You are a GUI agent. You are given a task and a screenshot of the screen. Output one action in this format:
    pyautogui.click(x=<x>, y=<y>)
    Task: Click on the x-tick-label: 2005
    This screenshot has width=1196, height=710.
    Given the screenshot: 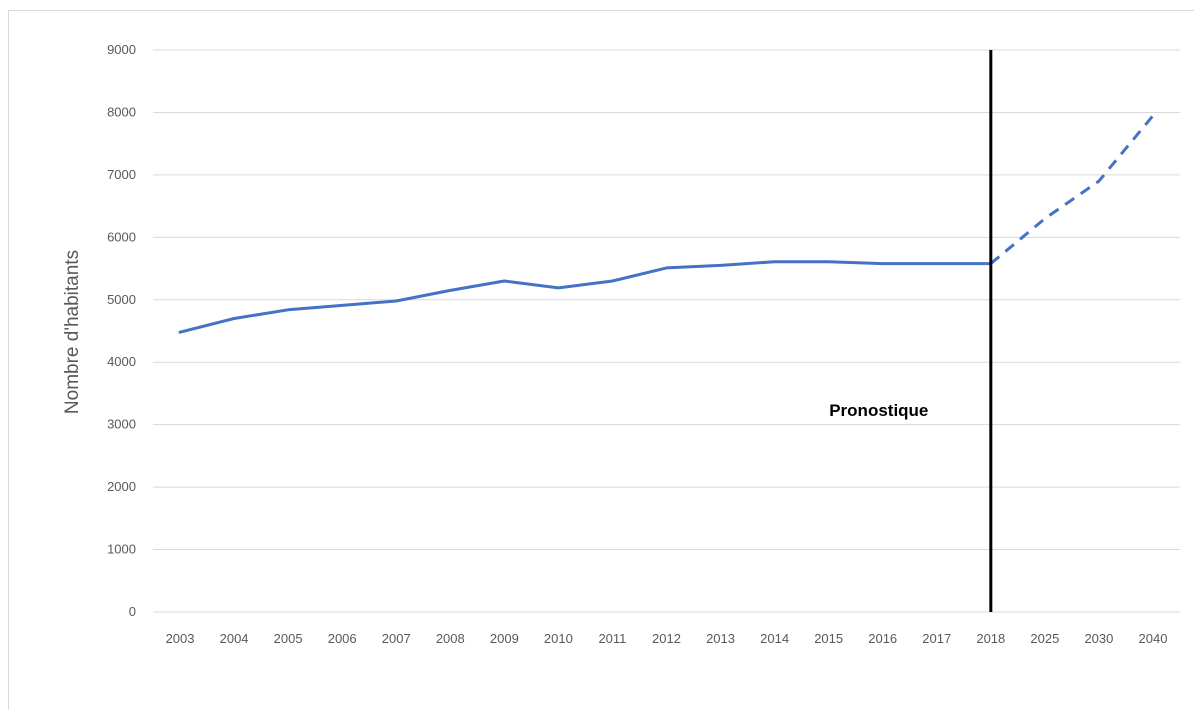 What is the action you would take?
    pyautogui.click(x=288, y=638)
    